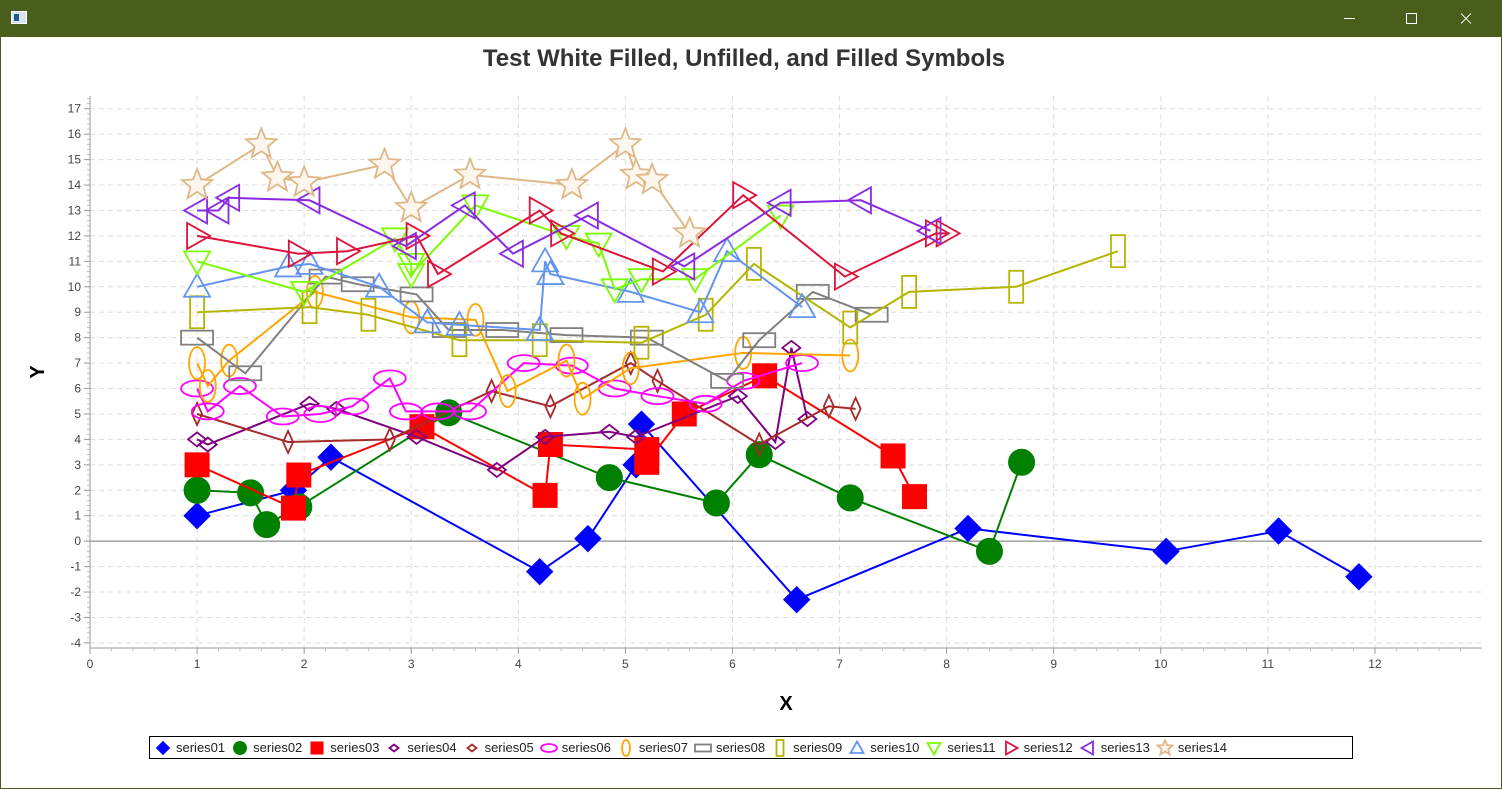  I want to click on series10-group, so click(499, 288).